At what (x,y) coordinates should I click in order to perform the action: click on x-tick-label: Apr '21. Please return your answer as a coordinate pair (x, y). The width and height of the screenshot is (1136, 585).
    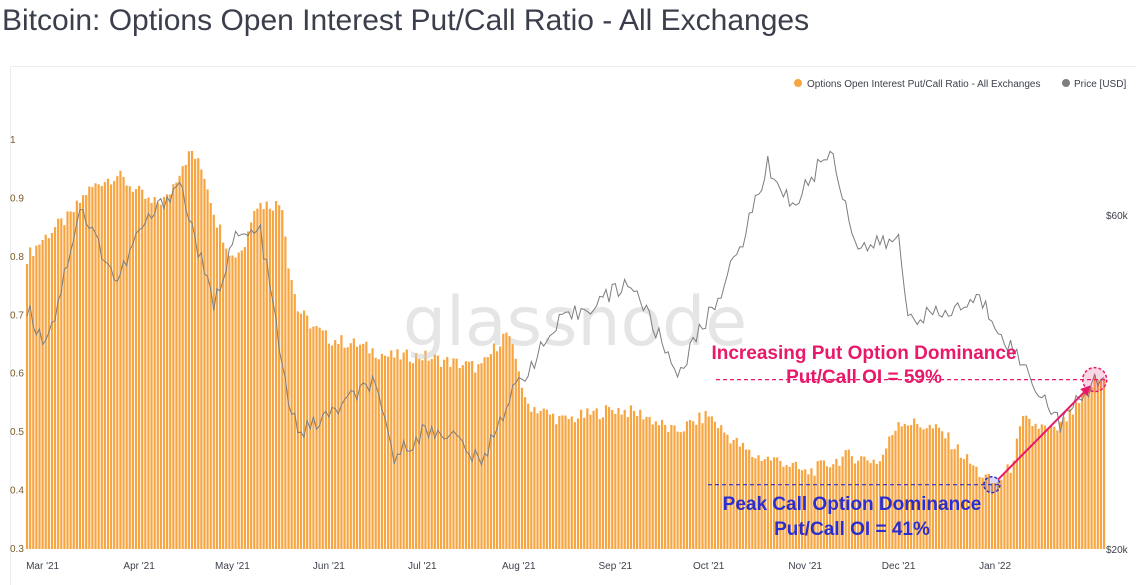
    Looking at the image, I should click on (139, 566).